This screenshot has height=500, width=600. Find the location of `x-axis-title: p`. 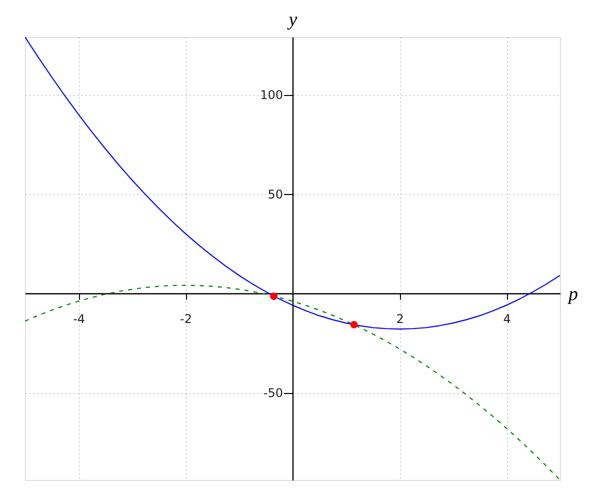

x-axis-title: p is located at coordinates (572, 294).